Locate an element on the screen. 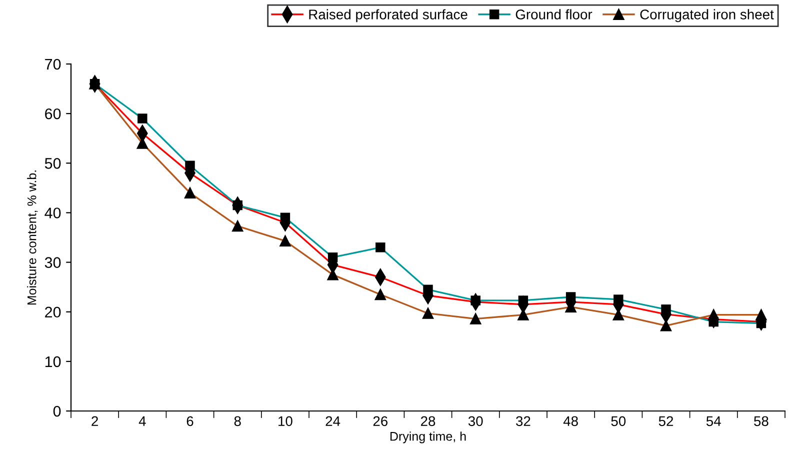 Image resolution: width=789 pixels, height=475 pixels. y-tick-label: 50 is located at coordinates (52, 163).